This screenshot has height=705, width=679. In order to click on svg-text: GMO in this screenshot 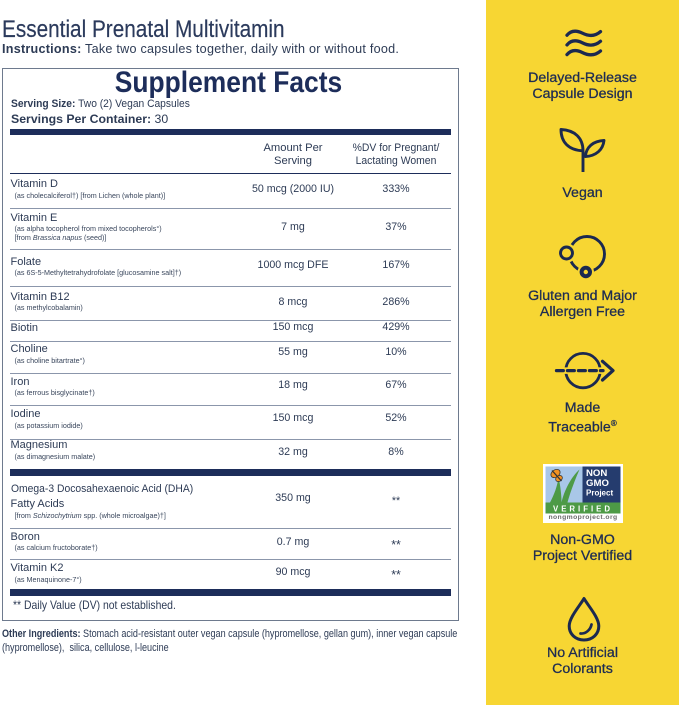, I will do `click(597, 482)`.